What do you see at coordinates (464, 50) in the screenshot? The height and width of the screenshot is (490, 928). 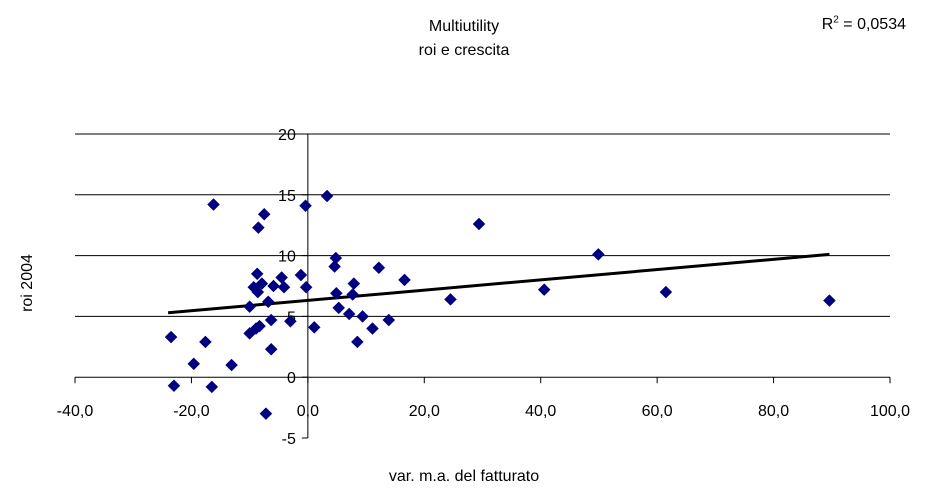 I see `chart-subtitle: roi e crescita` at bounding box center [464, 50].